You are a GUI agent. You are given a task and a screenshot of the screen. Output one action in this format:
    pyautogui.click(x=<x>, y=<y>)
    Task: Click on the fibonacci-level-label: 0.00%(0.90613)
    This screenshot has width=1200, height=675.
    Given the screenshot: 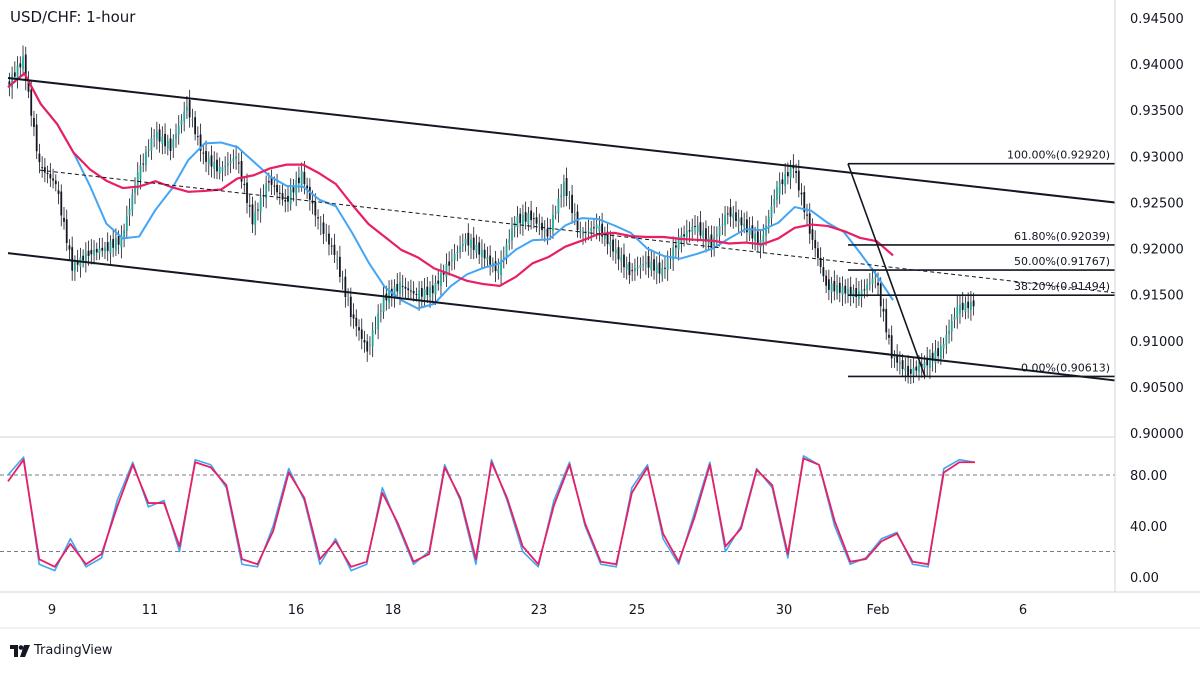 What is the action you would take?
    pyautogui.click(x=1065, y=367)
    